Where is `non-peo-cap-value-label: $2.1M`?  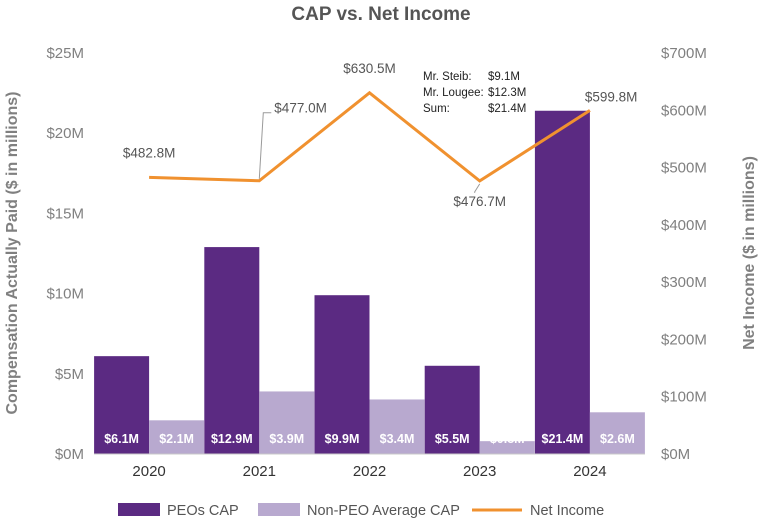
non-peo-cap-value-label: $2.1M is located at coordinates (176, 439).